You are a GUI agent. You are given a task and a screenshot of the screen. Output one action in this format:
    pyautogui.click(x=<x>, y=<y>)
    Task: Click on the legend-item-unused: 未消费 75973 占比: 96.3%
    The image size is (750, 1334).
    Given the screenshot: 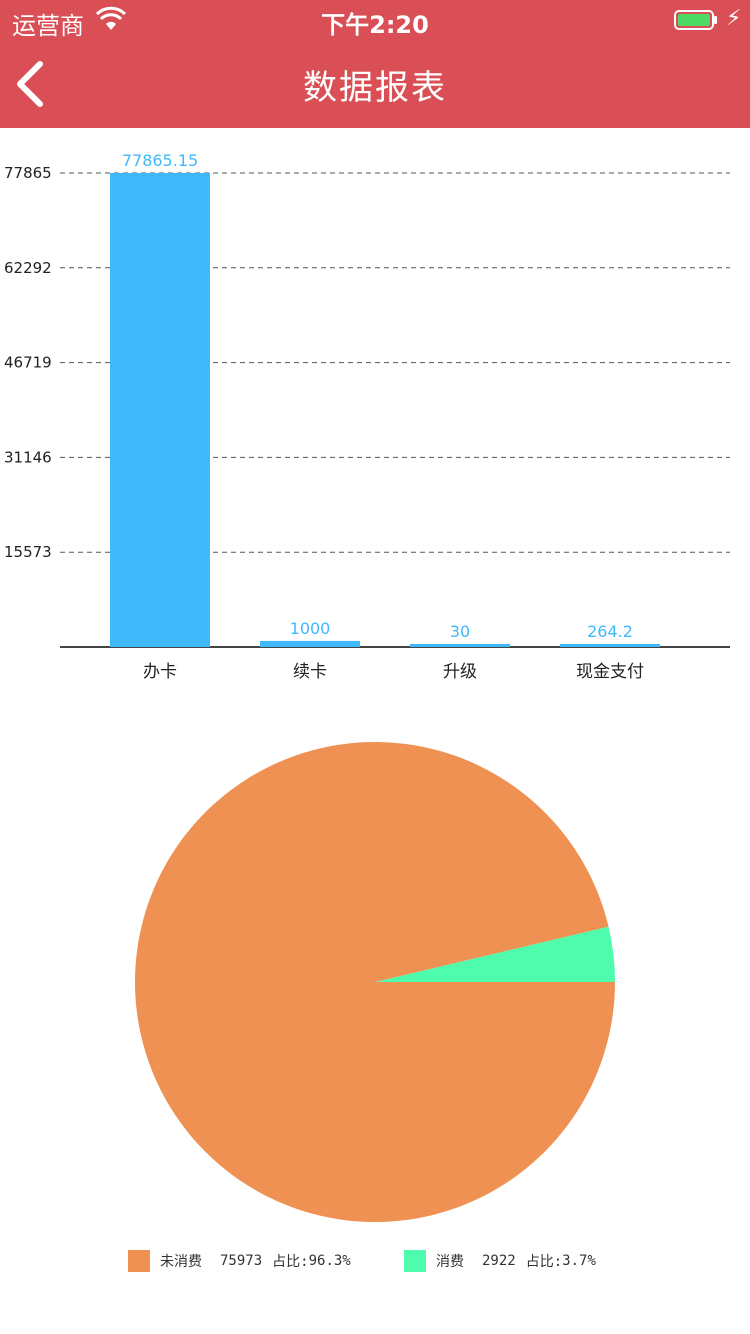 What is the action you would take?
    pyautogui.click(x=239, y=1261)
    